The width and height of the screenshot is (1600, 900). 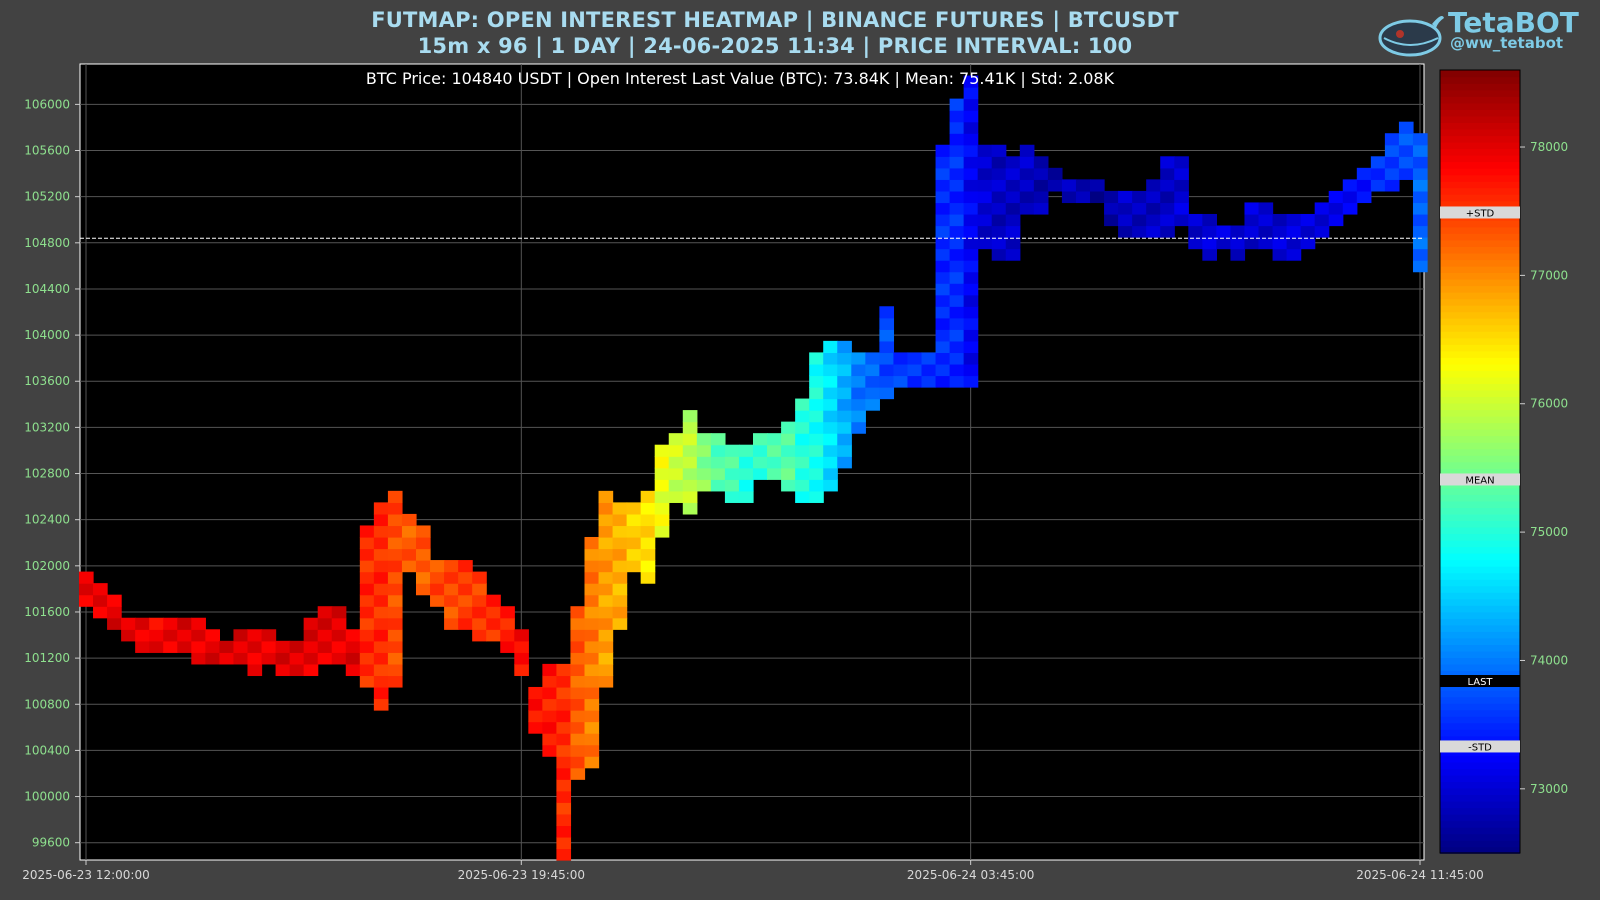 What do you see at coordinates (47, 151) in the screenshot?
I see `y-tick-label: 105600` at bounding box center [47, 151].